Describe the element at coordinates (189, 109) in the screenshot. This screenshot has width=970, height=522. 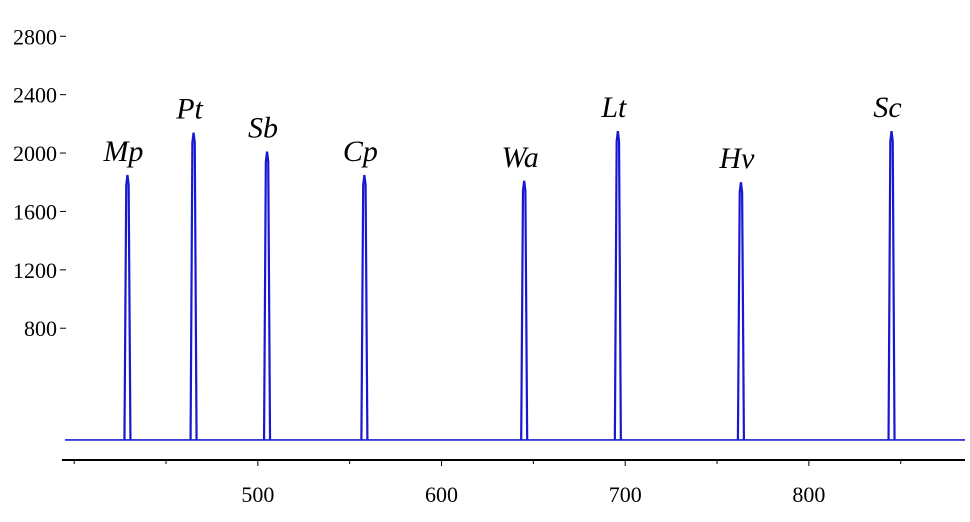
I see `peak-label-Pt: Pt` at that location.